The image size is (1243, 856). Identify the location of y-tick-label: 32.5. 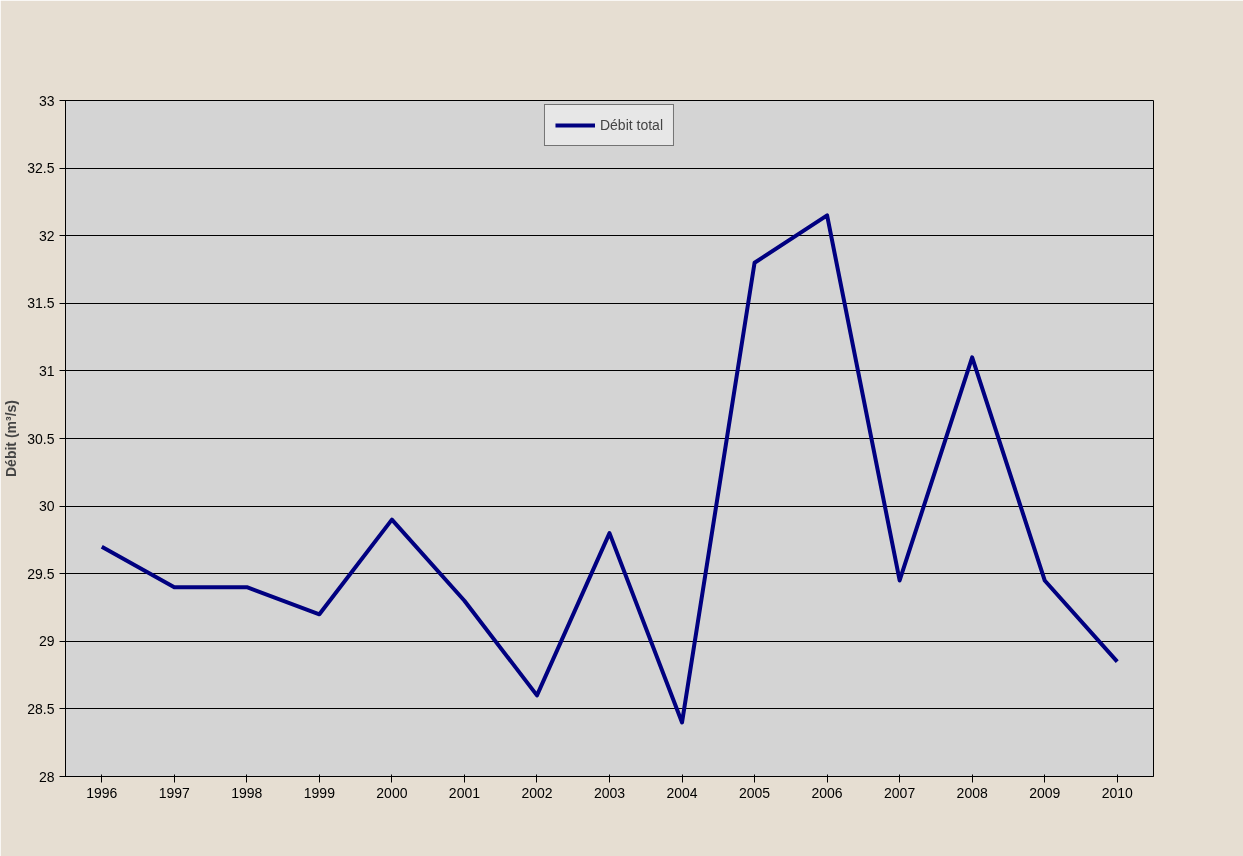
(41, 168).